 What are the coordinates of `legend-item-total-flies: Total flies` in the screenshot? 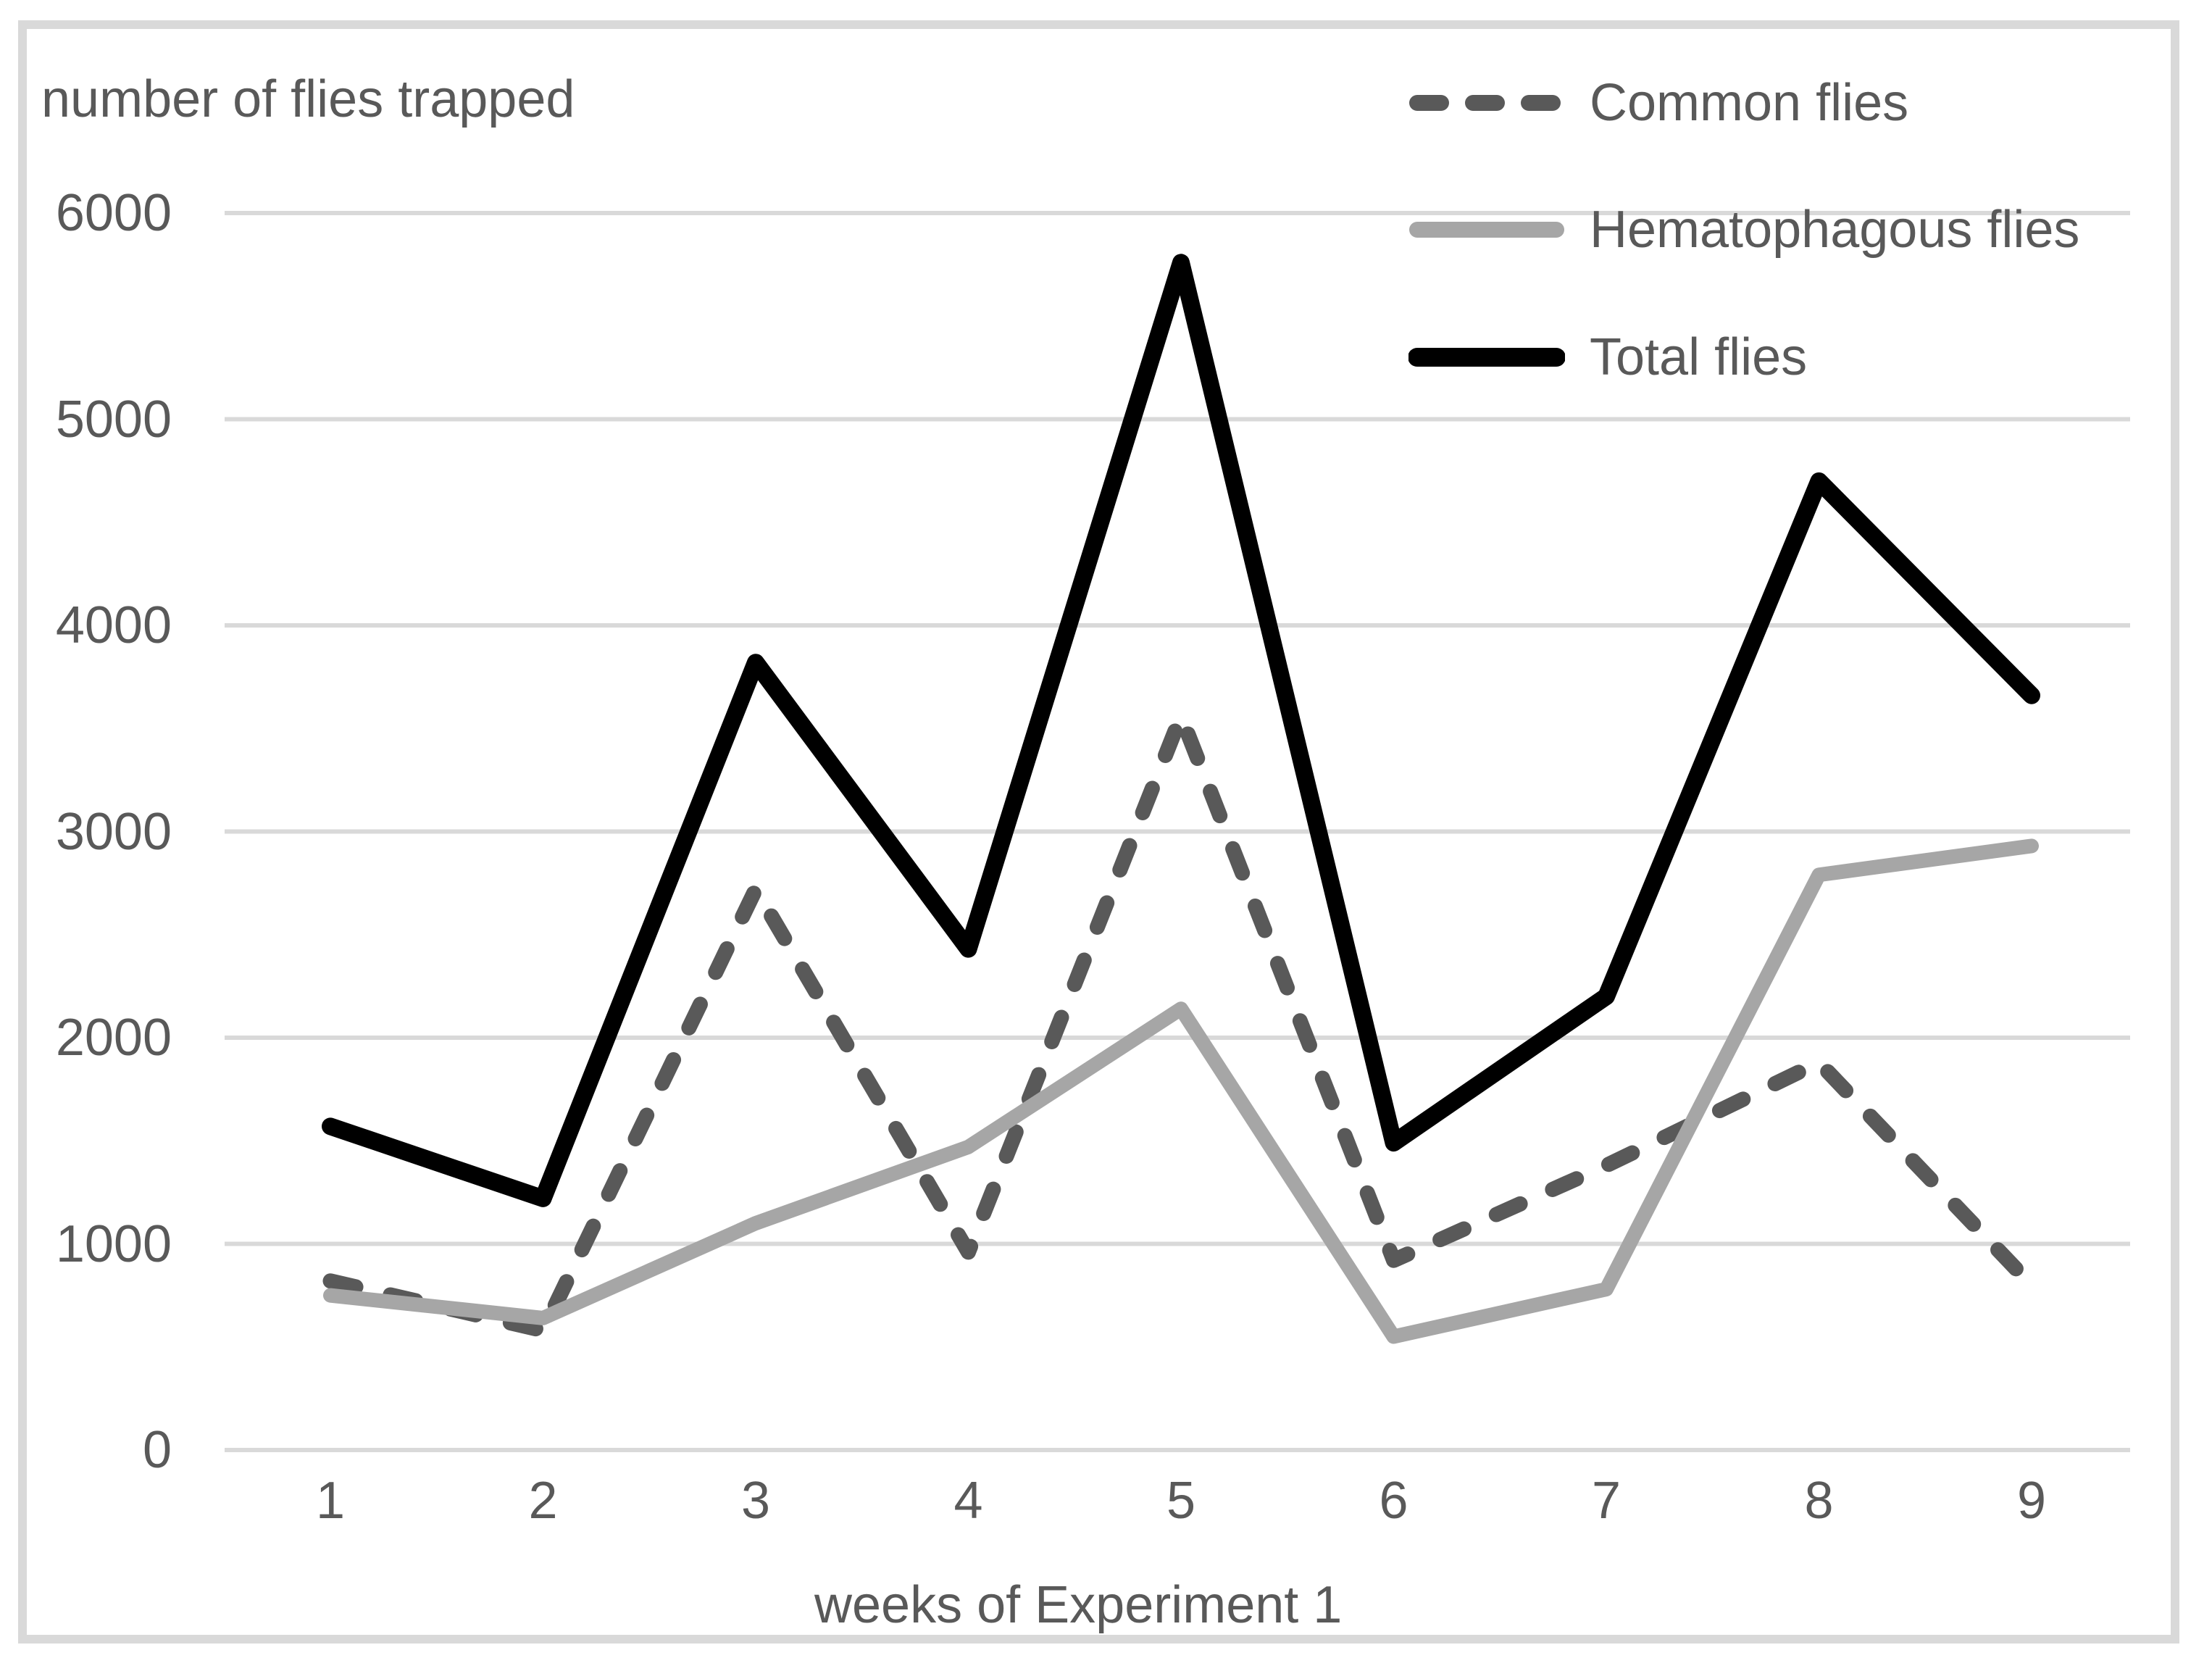 It's located at (1608, 357).